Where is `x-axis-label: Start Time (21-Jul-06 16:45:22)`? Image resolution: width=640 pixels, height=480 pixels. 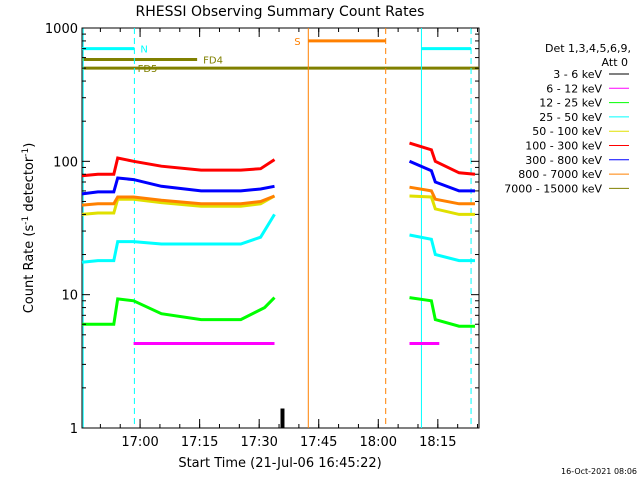
x-axis-label: Start Time (21-Jul-06 16:45:22) is located at coordinates (279, 463).